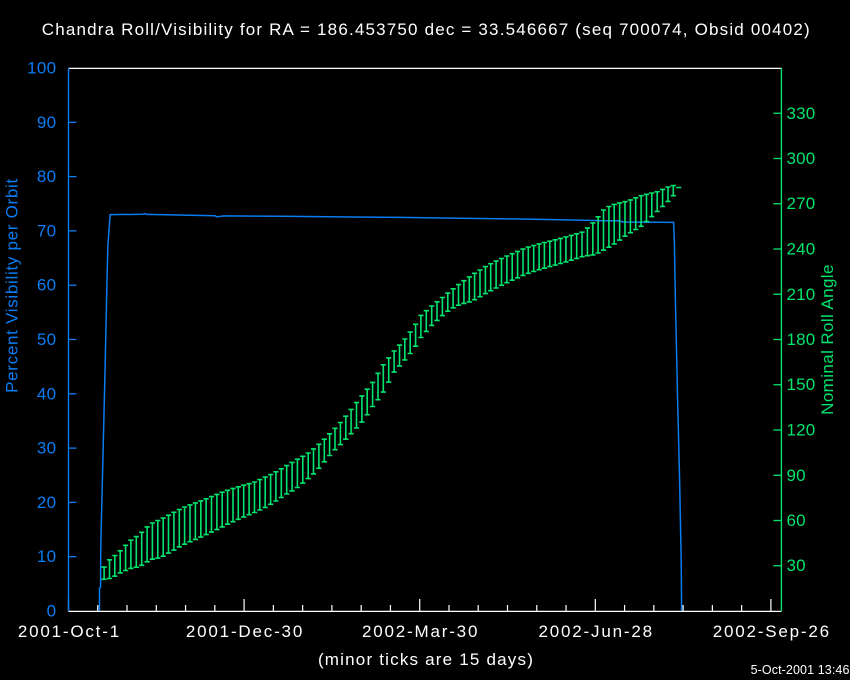  What do you see at coordinates (801, 294) in the screenshot?
I see `svg-text: 210` at bounding box center [801, 294].